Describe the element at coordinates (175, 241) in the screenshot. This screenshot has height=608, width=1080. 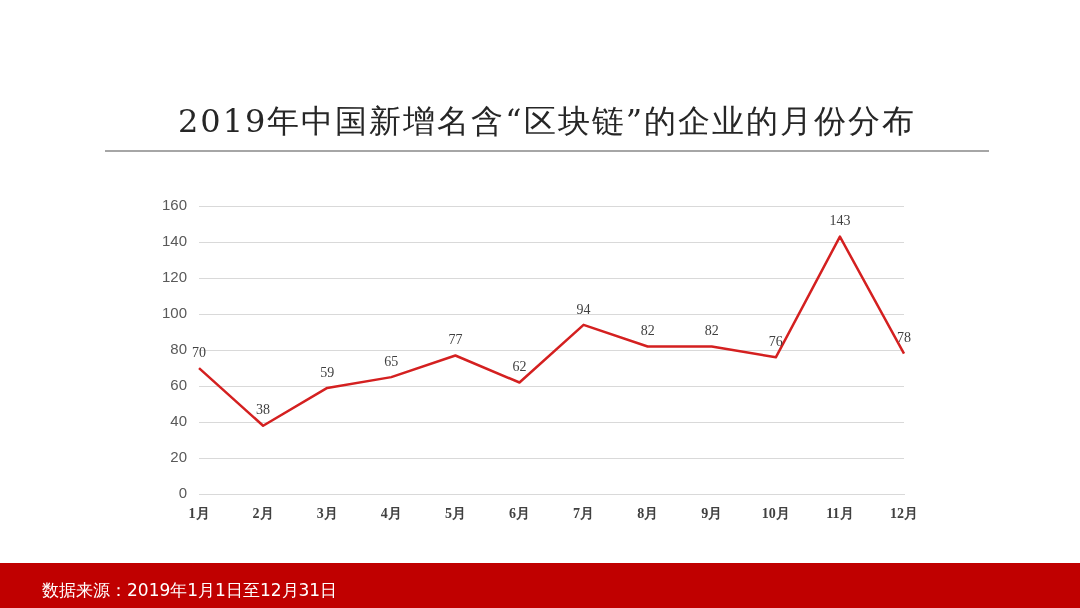
I see `y-tick-label: 140` at that location.